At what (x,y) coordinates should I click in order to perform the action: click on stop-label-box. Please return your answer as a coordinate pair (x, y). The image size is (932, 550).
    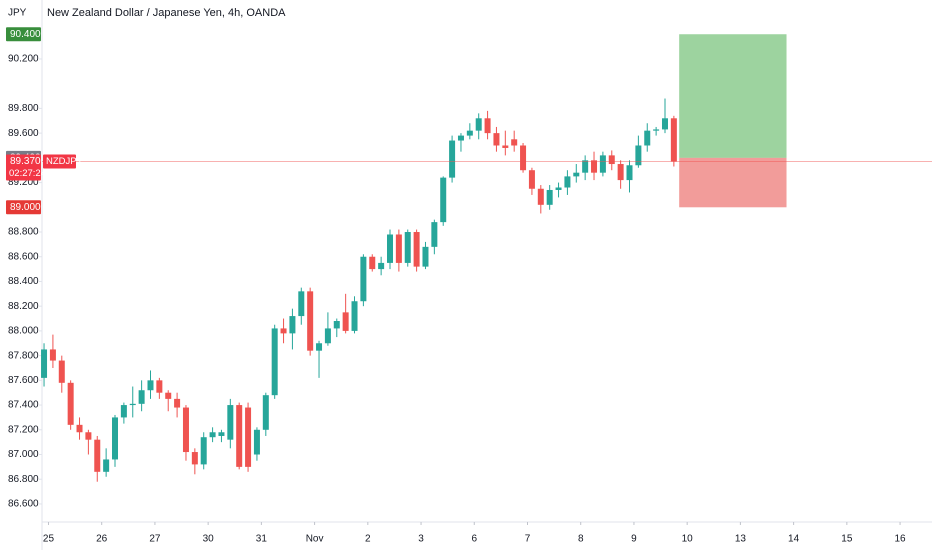
    Looking at the image, I should click on (23, 207).